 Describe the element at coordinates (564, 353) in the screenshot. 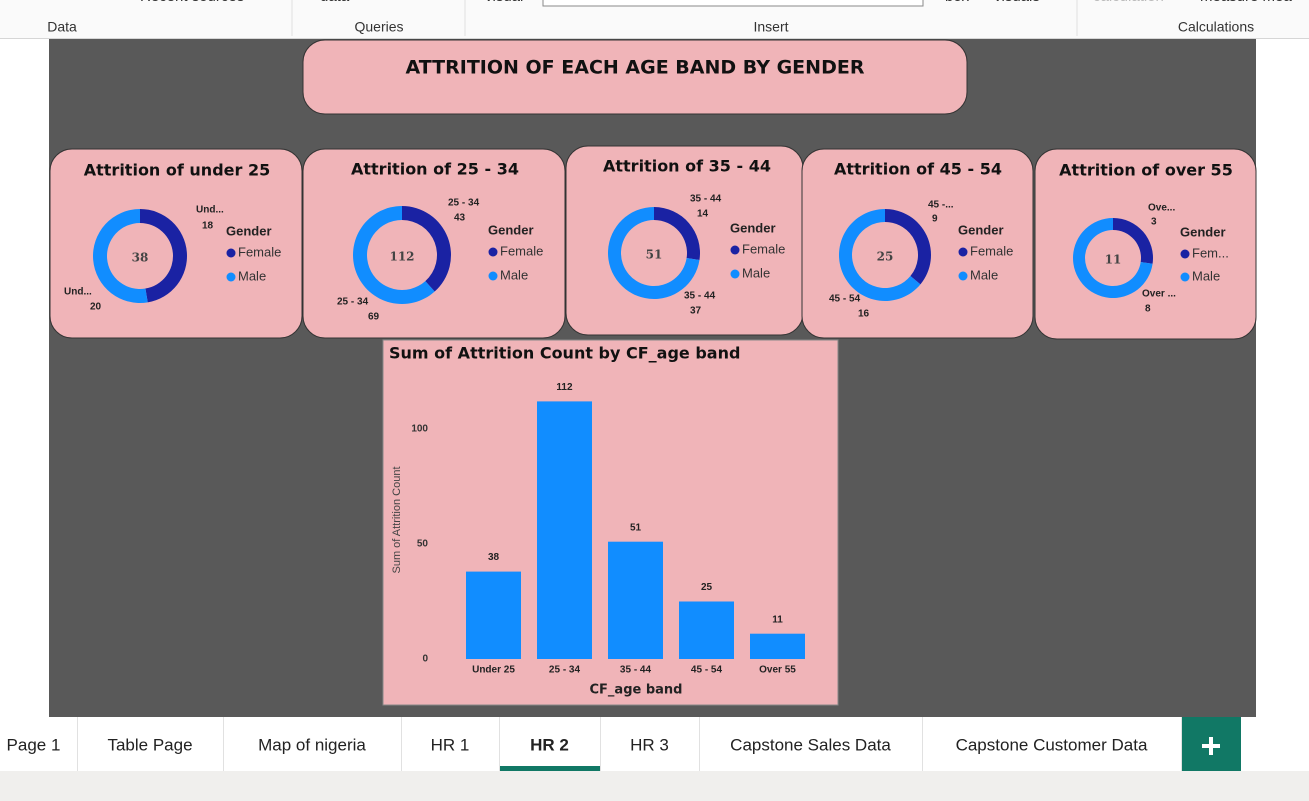

I see `chart-title: Sum of Attrition Count by CF_age band` at that location.